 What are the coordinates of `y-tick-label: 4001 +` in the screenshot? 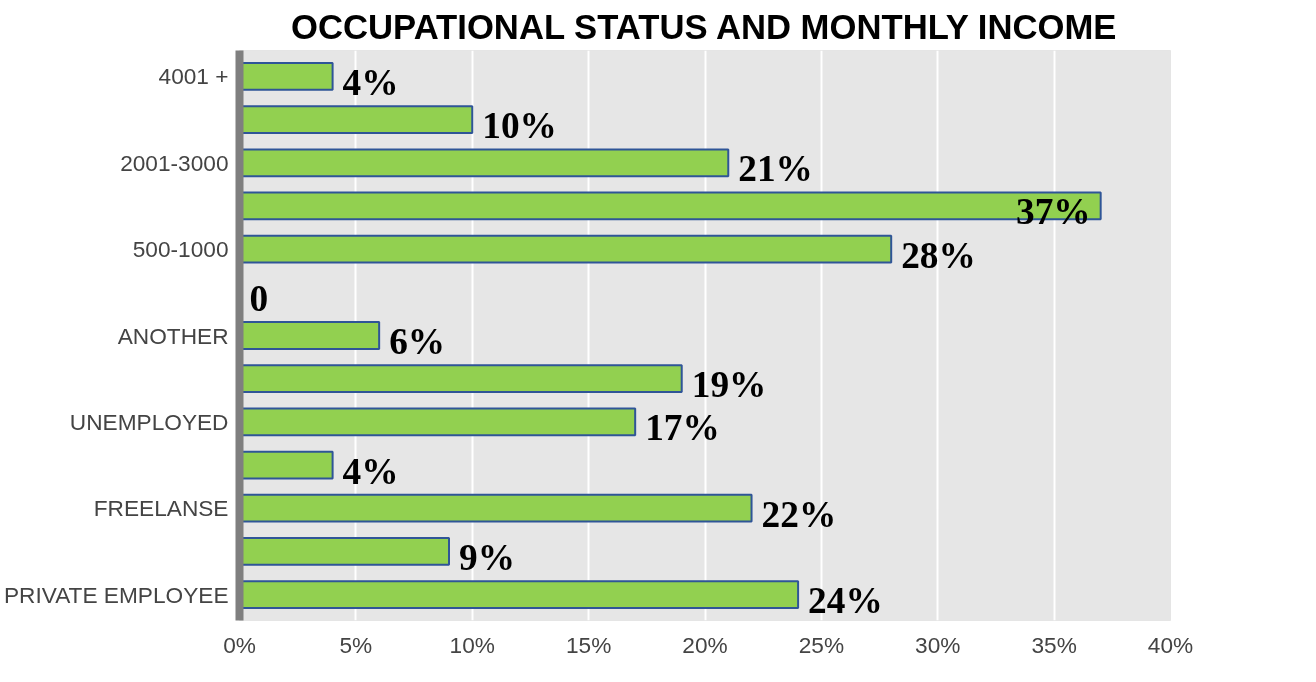 It's located at (193, 76).